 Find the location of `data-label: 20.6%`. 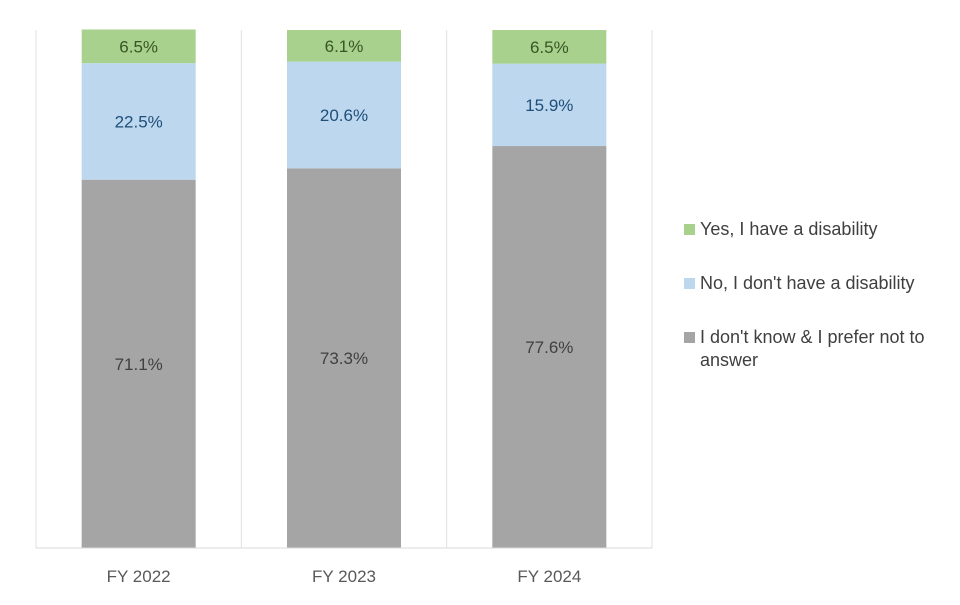

data-label: 20.6% is located at coordinates (344, 115).